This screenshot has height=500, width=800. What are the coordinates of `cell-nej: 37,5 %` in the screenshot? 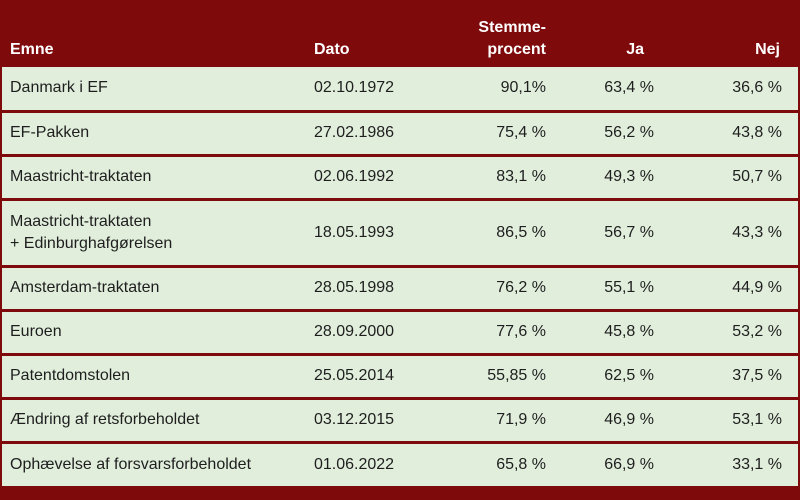 It's located at (734, 375).